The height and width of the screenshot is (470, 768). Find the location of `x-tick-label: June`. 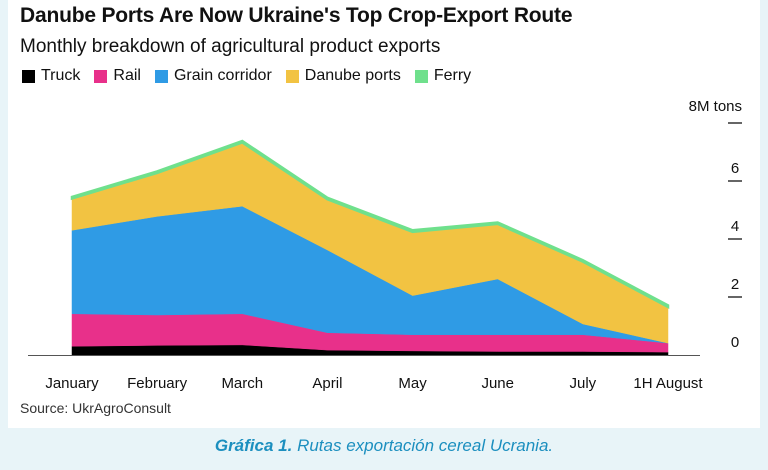

x-tick-label: June is located at coordinates (497, 383).